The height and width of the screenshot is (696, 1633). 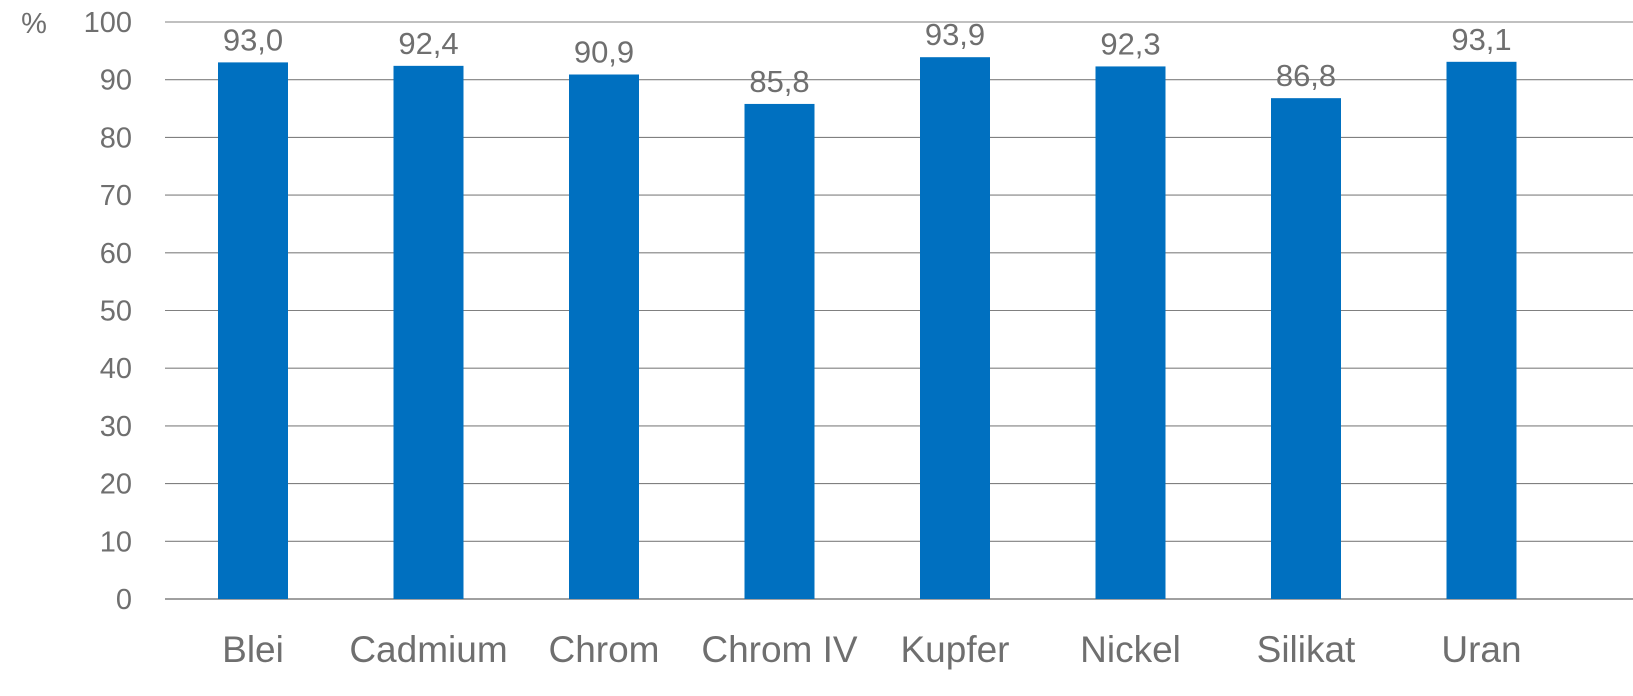 What do you see at coordinates (428, 649) in the screenshot?
I see `category-label: Cadmium` at bounding box center [428, 649].